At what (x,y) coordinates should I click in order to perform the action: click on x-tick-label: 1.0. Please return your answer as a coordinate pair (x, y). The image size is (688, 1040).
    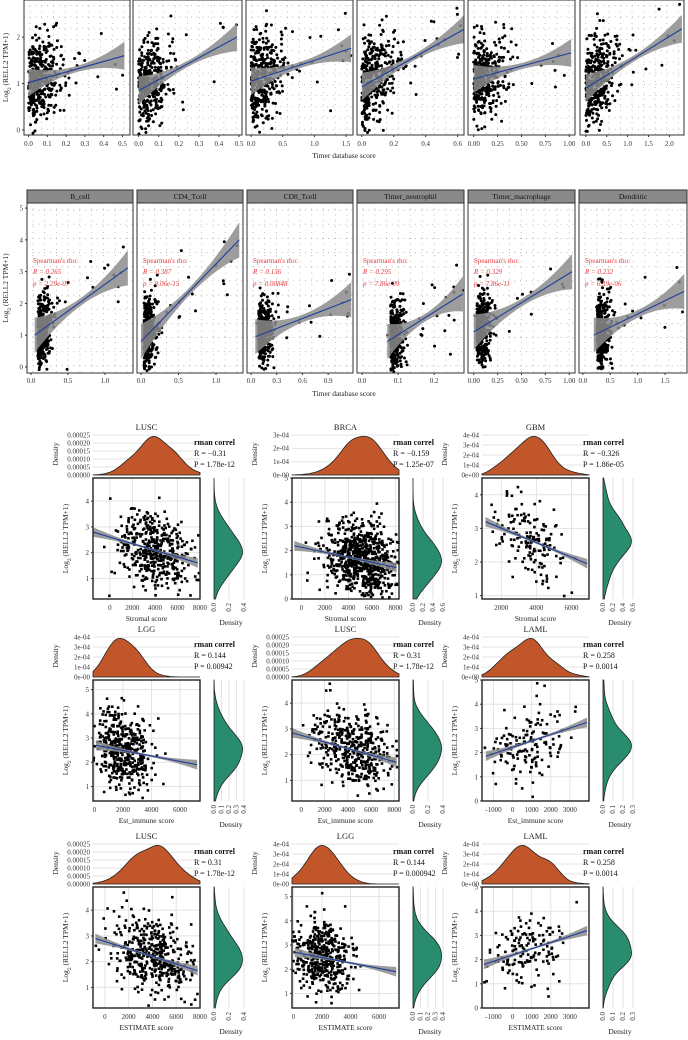
    Looking at the image, I should click on (637, 381).